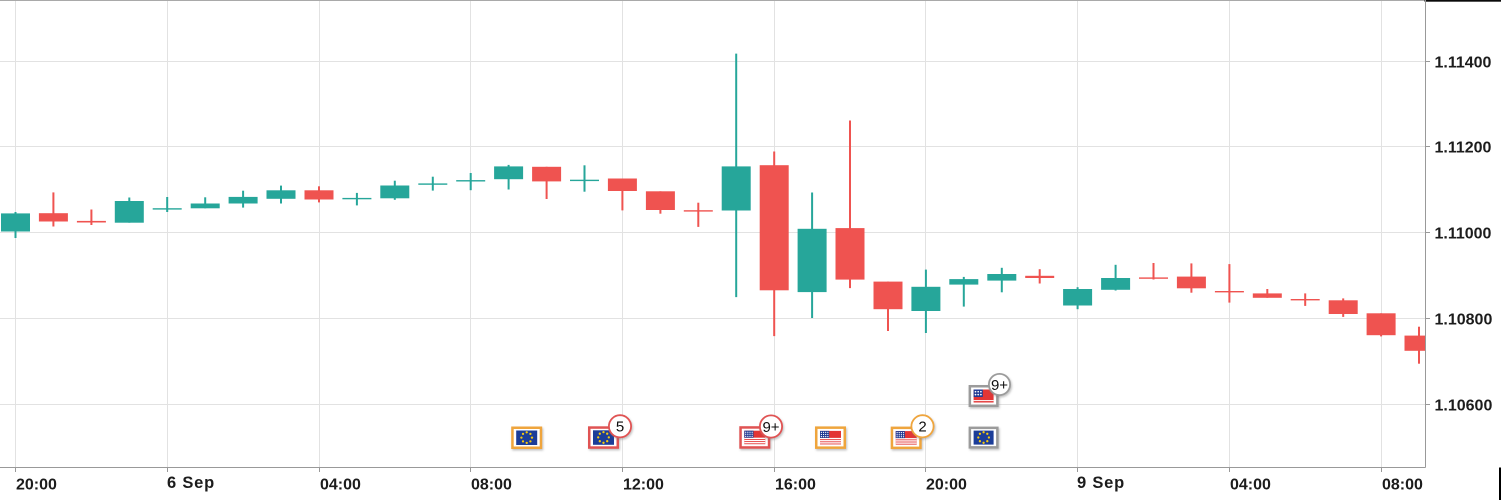  I want to click on svg-text: 1.11200, so click(1463, 147).